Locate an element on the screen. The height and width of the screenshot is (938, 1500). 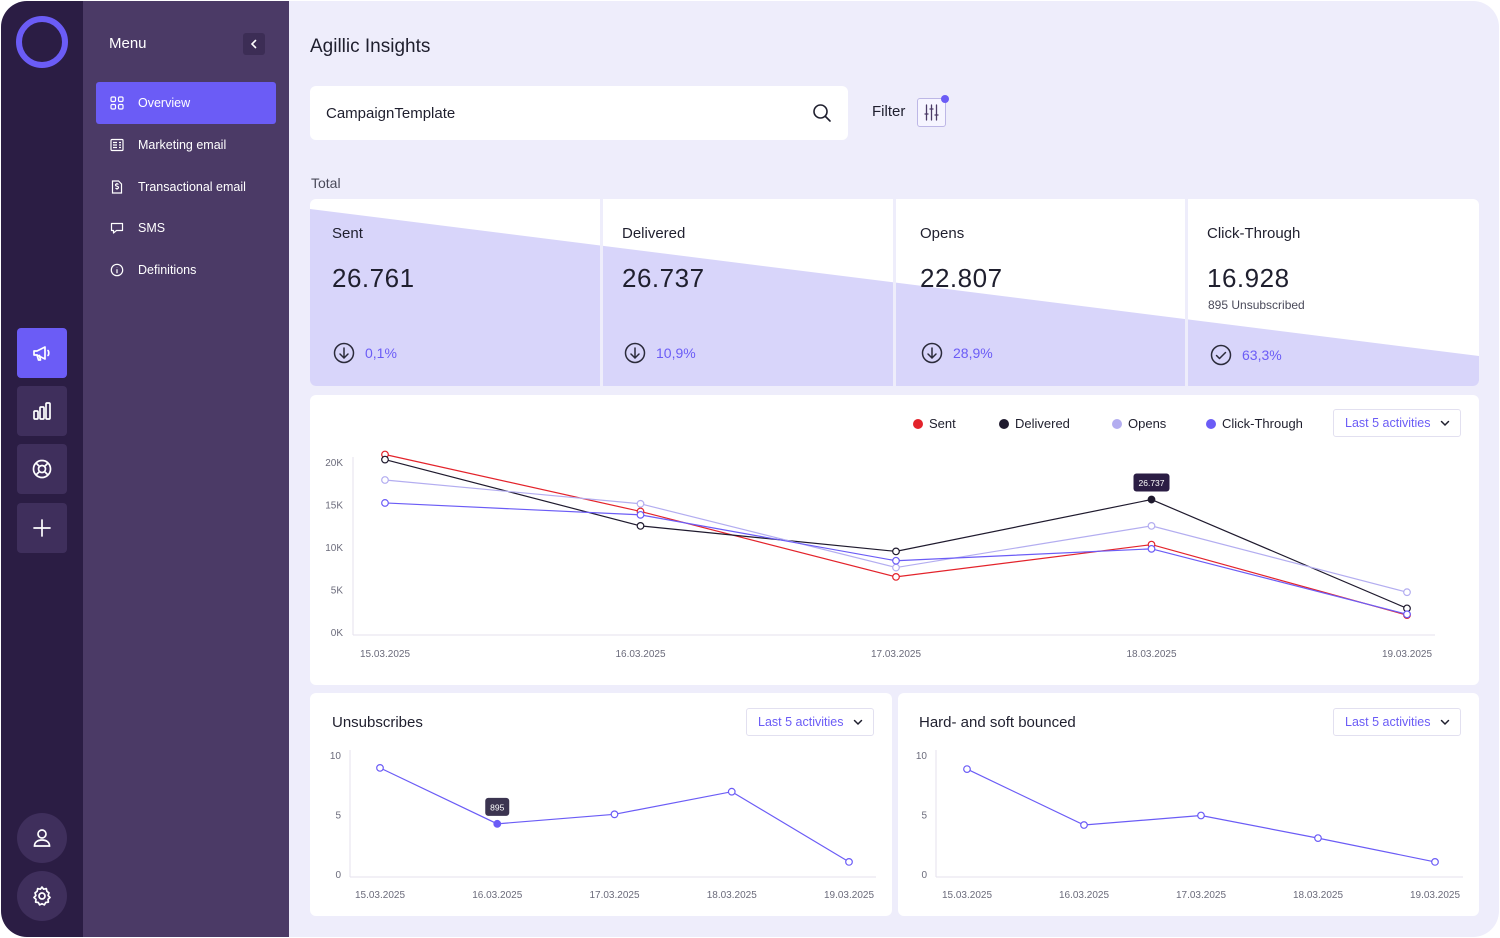
tooltip-box is located at coordinates (497, 806).